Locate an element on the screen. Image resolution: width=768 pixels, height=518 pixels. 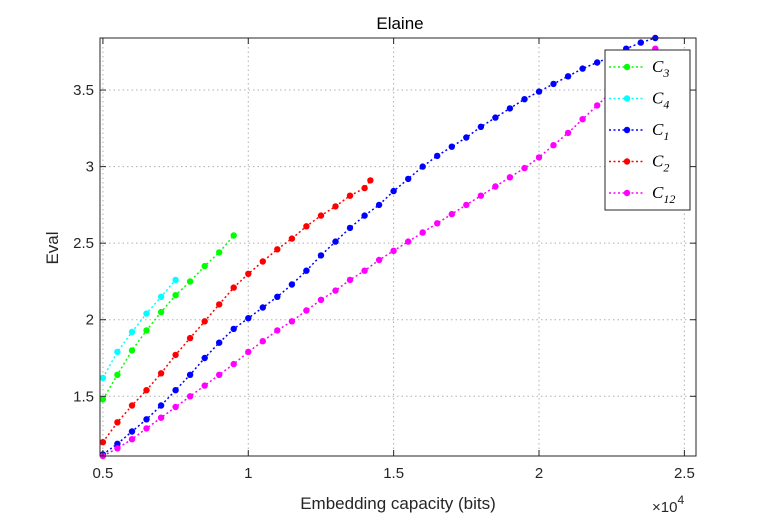
chart-title: Elaine is located at coordinates (399, 23).